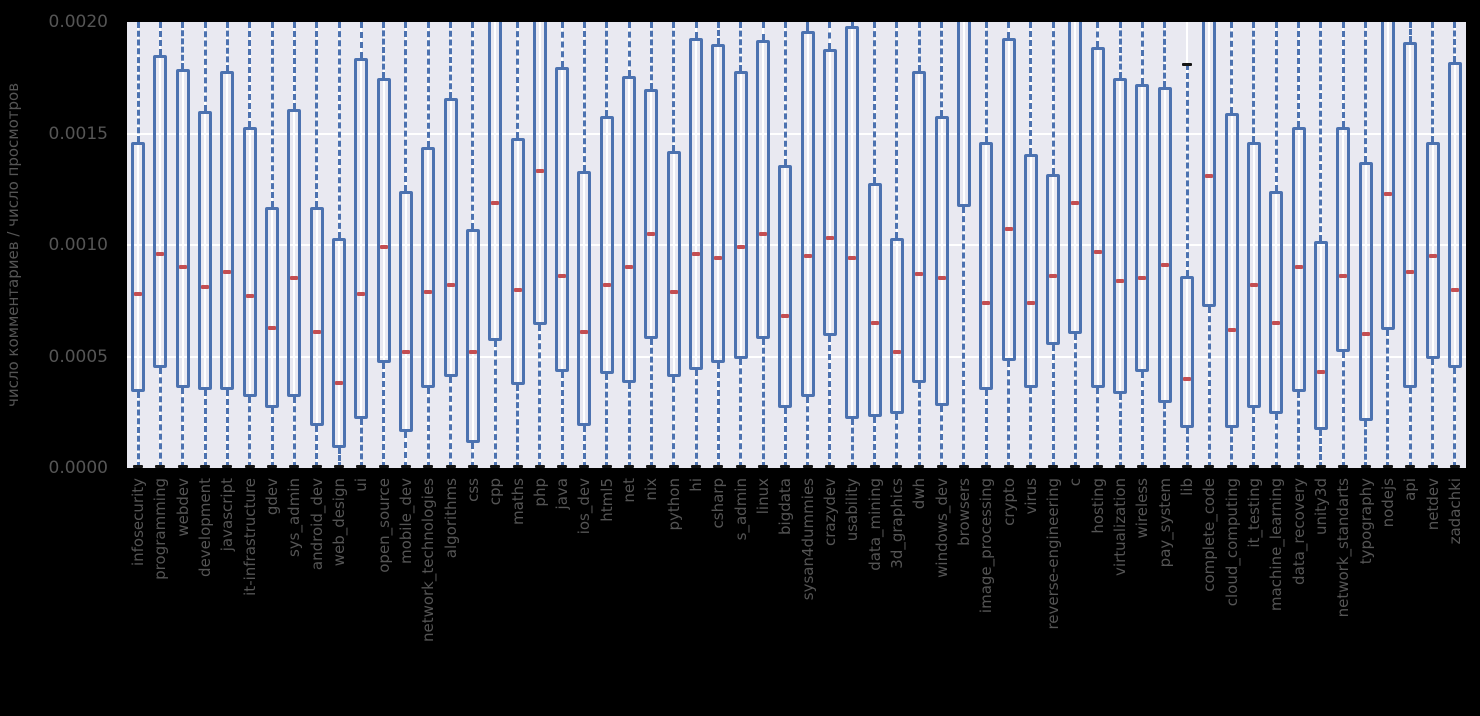  What do you see at coordinates (874, 524) in the screenshot?
I see `x-tick-label-data_mining: data_mining` at bounding box center [874, 524].